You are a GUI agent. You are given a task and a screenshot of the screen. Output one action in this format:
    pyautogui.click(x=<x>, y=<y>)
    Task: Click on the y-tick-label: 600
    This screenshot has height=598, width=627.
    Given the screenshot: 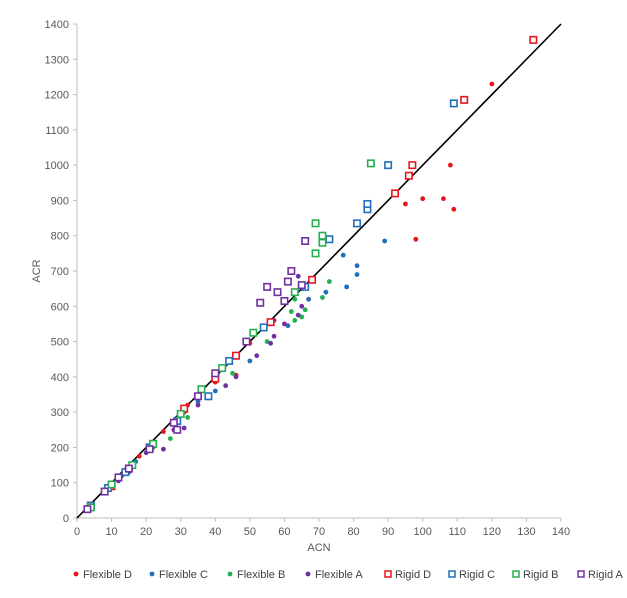 What is the action you would take?
    pyautogui.click(x=60, y=307)
    